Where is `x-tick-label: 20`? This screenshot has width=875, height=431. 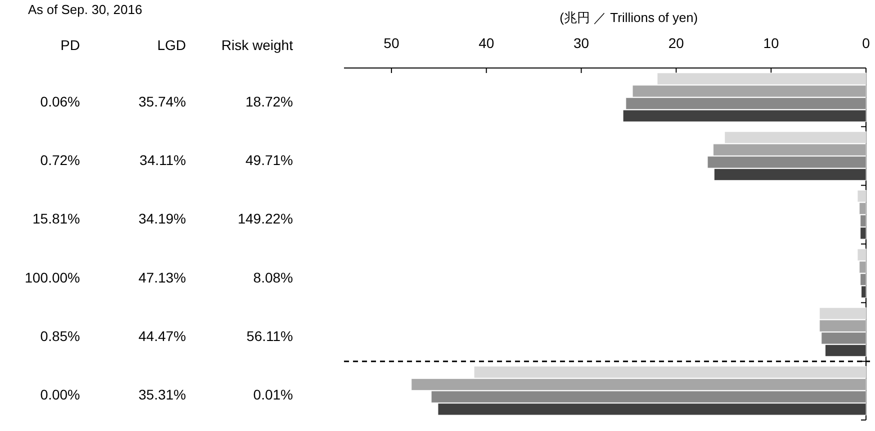
x-tick-label: 20 is located at coordinates (676, 43).